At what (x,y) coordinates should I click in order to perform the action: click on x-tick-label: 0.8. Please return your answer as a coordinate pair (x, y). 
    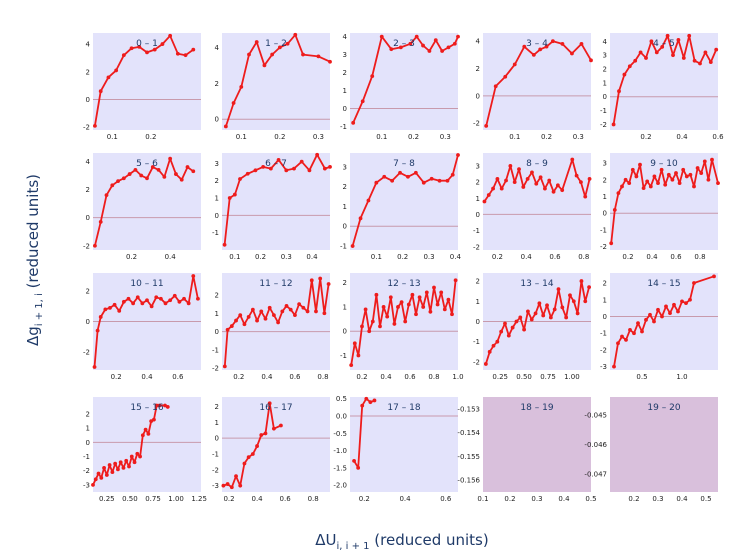
    Looking at the image, I should click on (433, 377).